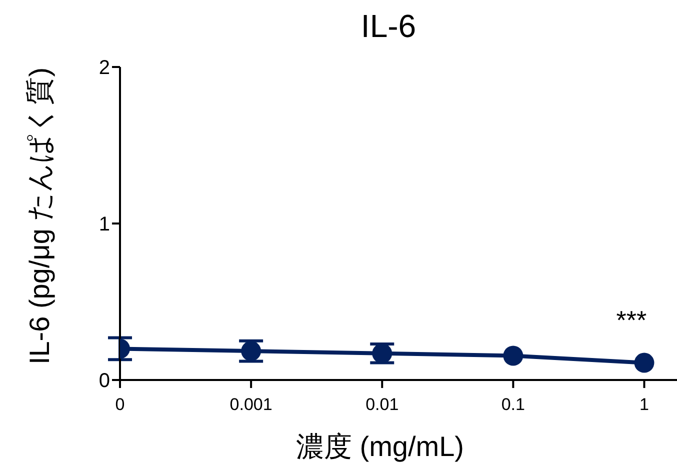 The height and width of the screenshot is (475, 677). What do you see at coordinates (644, 404) in the screenshot?
I see `x-tick-label: 1` at bounding box center [644, 404].